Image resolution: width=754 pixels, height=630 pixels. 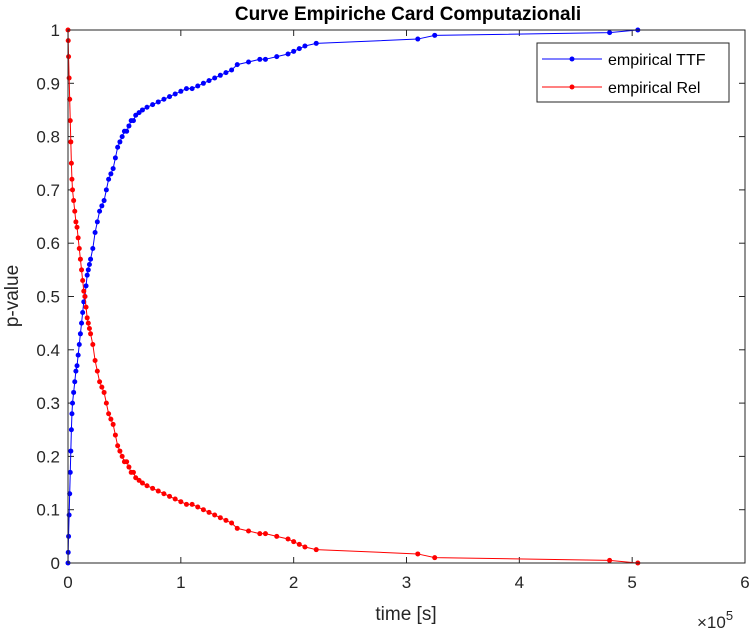 I want to click on legend-box, so click(x=633, y=72).